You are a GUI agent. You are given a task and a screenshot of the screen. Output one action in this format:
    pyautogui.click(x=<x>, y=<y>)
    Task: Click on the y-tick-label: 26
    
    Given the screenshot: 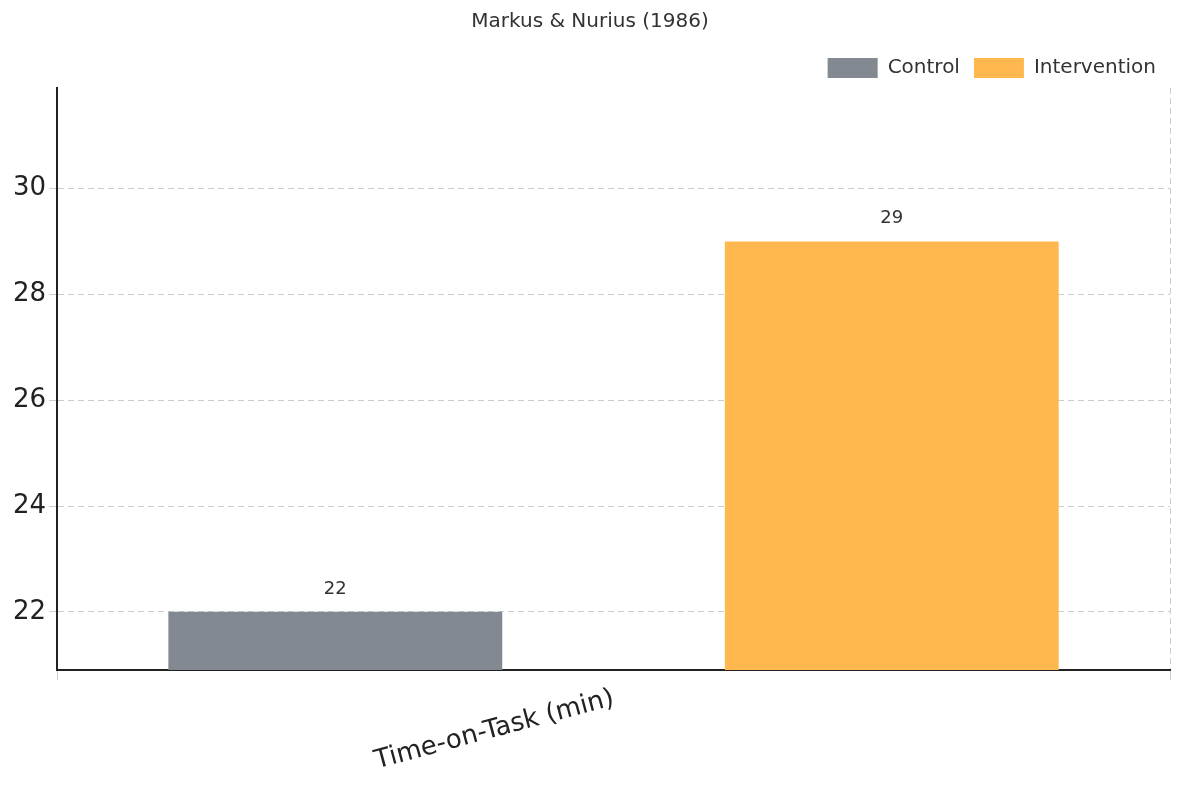 What is the action you would take?
    pyautogui.click(x=29, y=397)
    